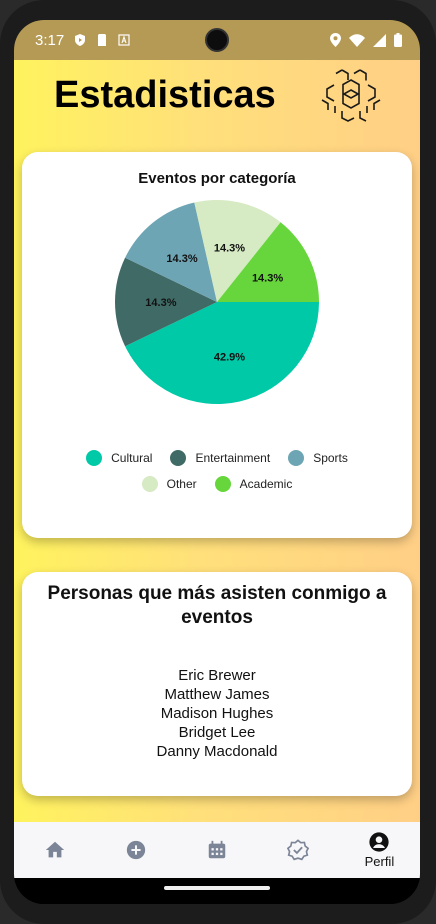  I want to click on gesture-area, so click(217, 891).